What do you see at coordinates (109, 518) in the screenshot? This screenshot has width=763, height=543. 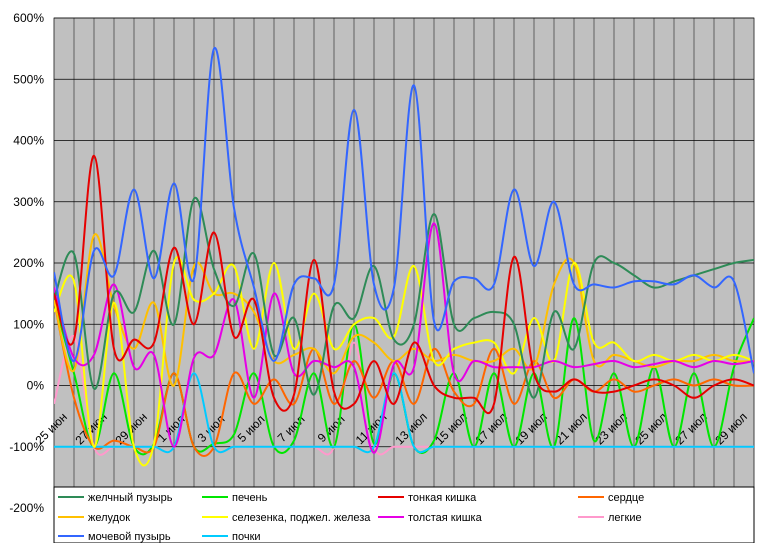 I see `legend-label: желудок` at bounding box center [109, 518].